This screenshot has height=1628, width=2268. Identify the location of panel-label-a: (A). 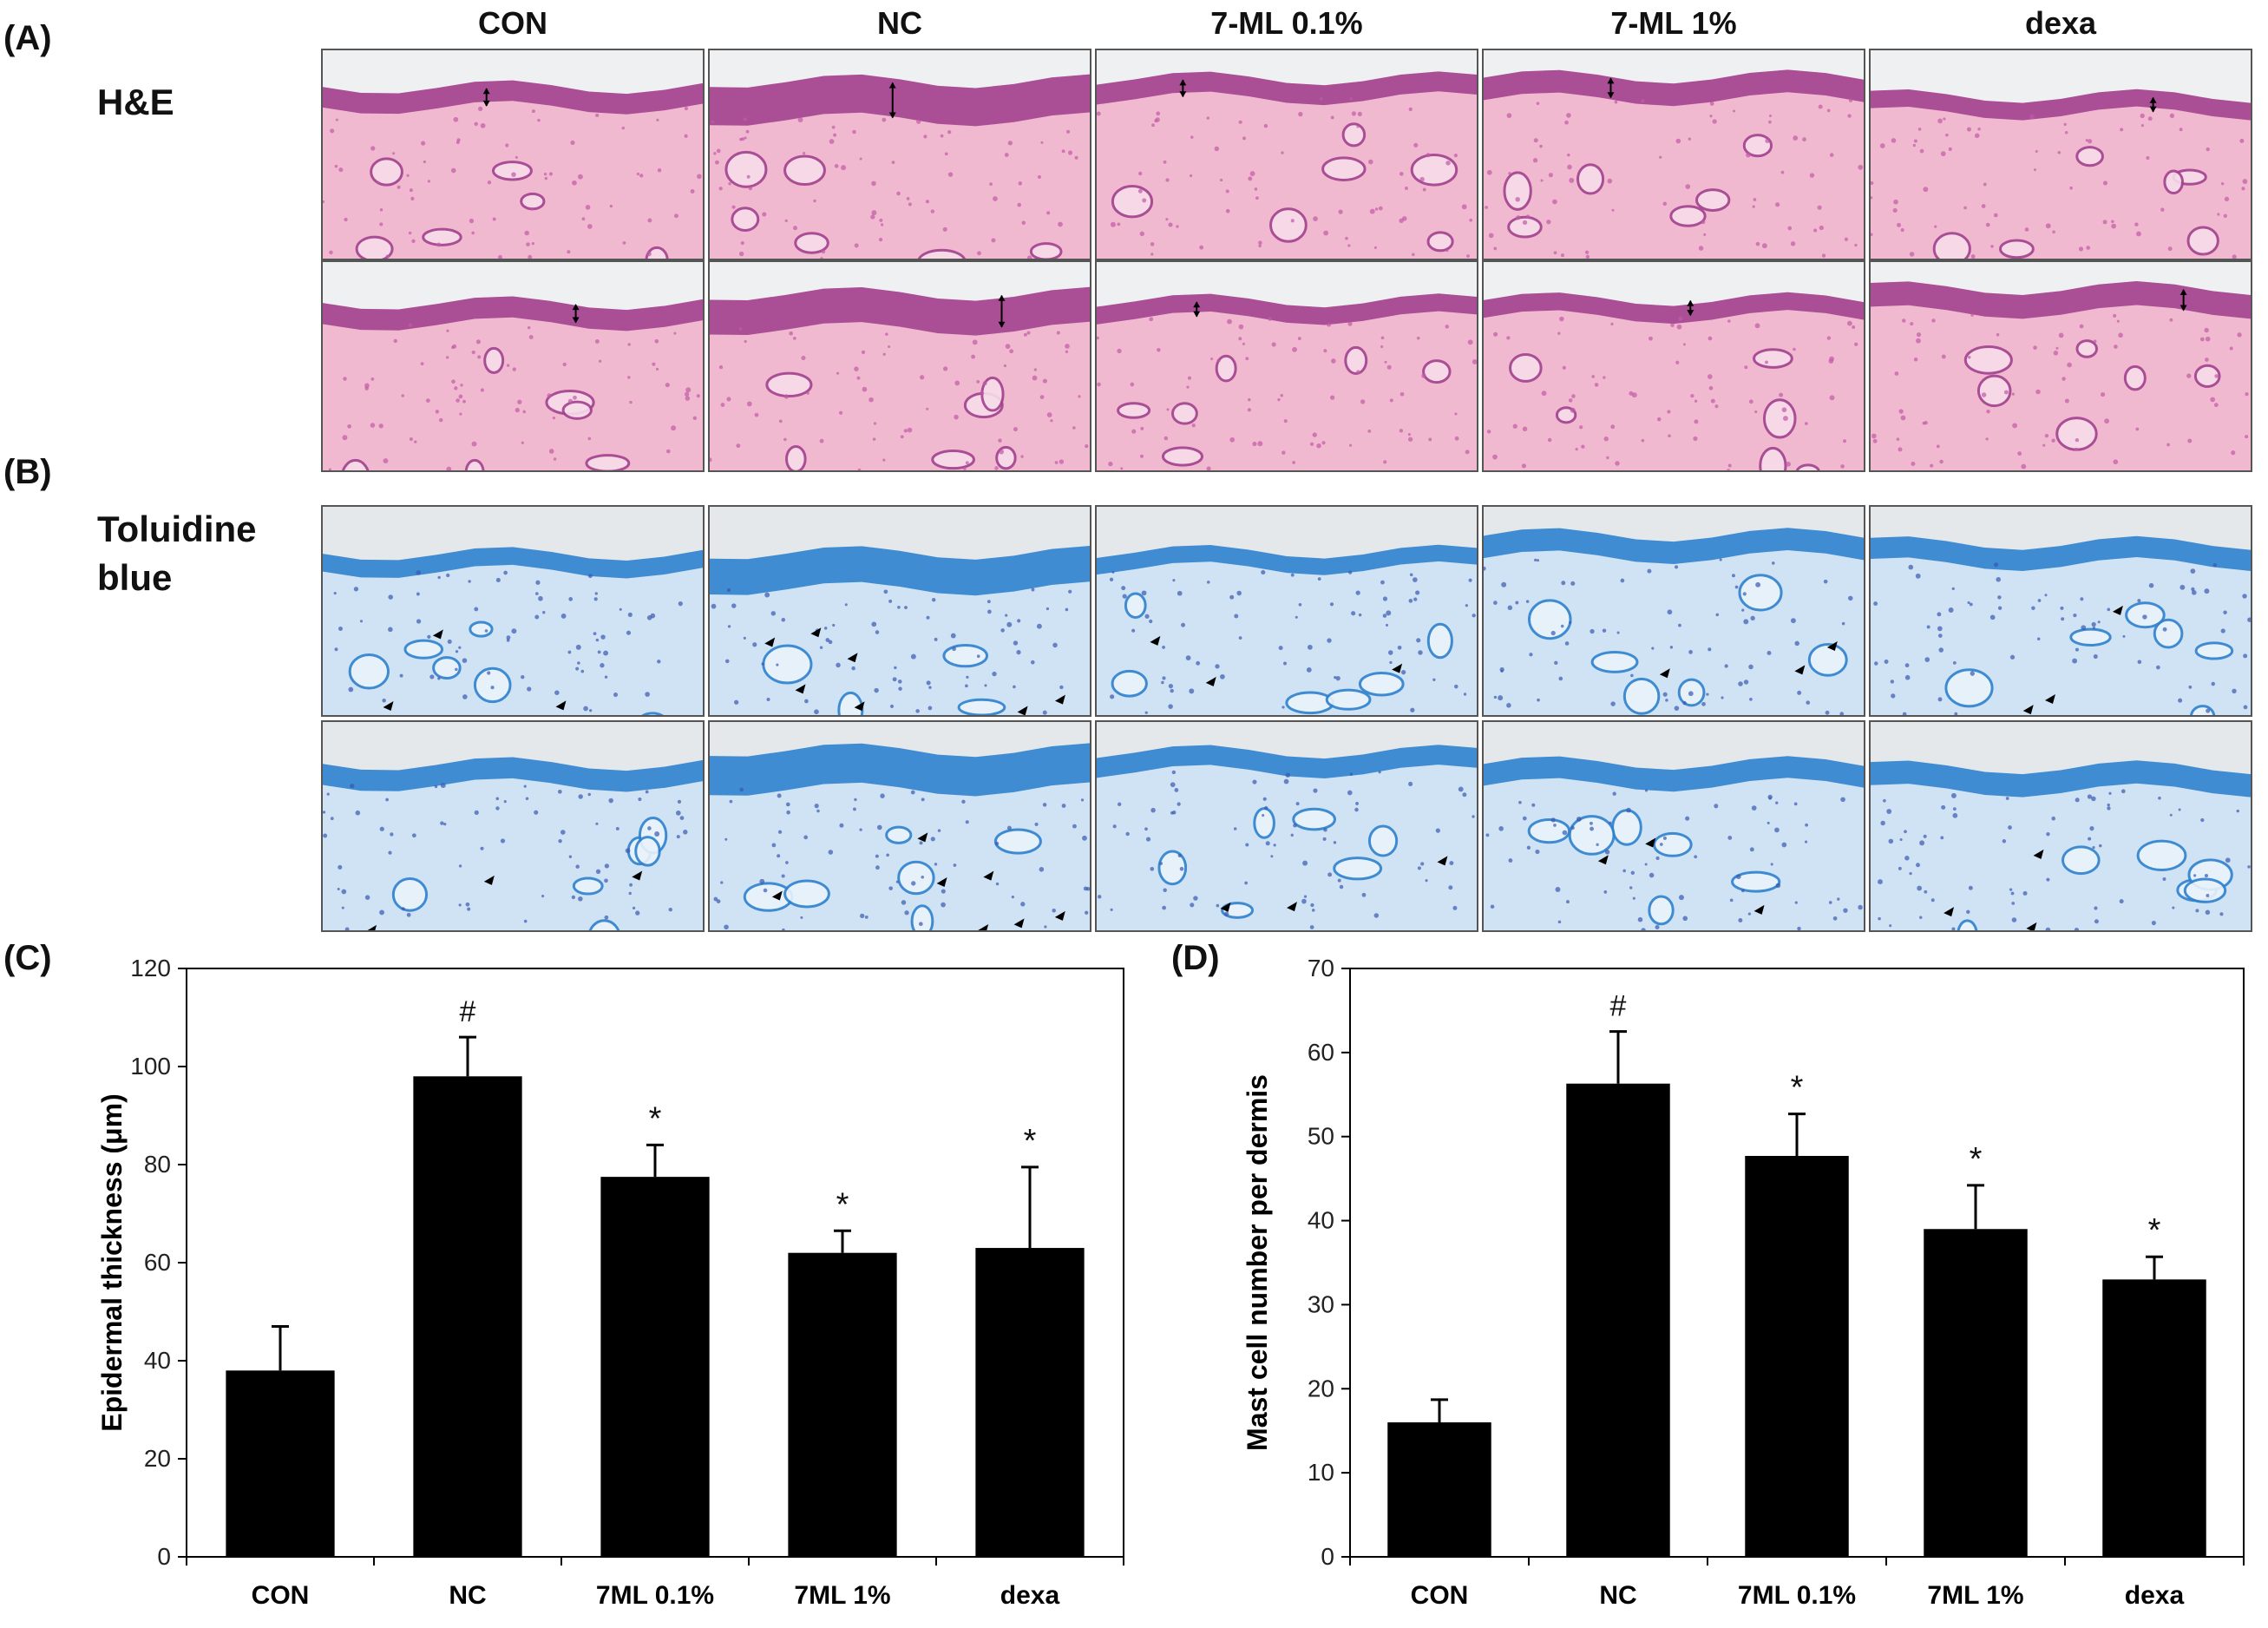
(27, 38).